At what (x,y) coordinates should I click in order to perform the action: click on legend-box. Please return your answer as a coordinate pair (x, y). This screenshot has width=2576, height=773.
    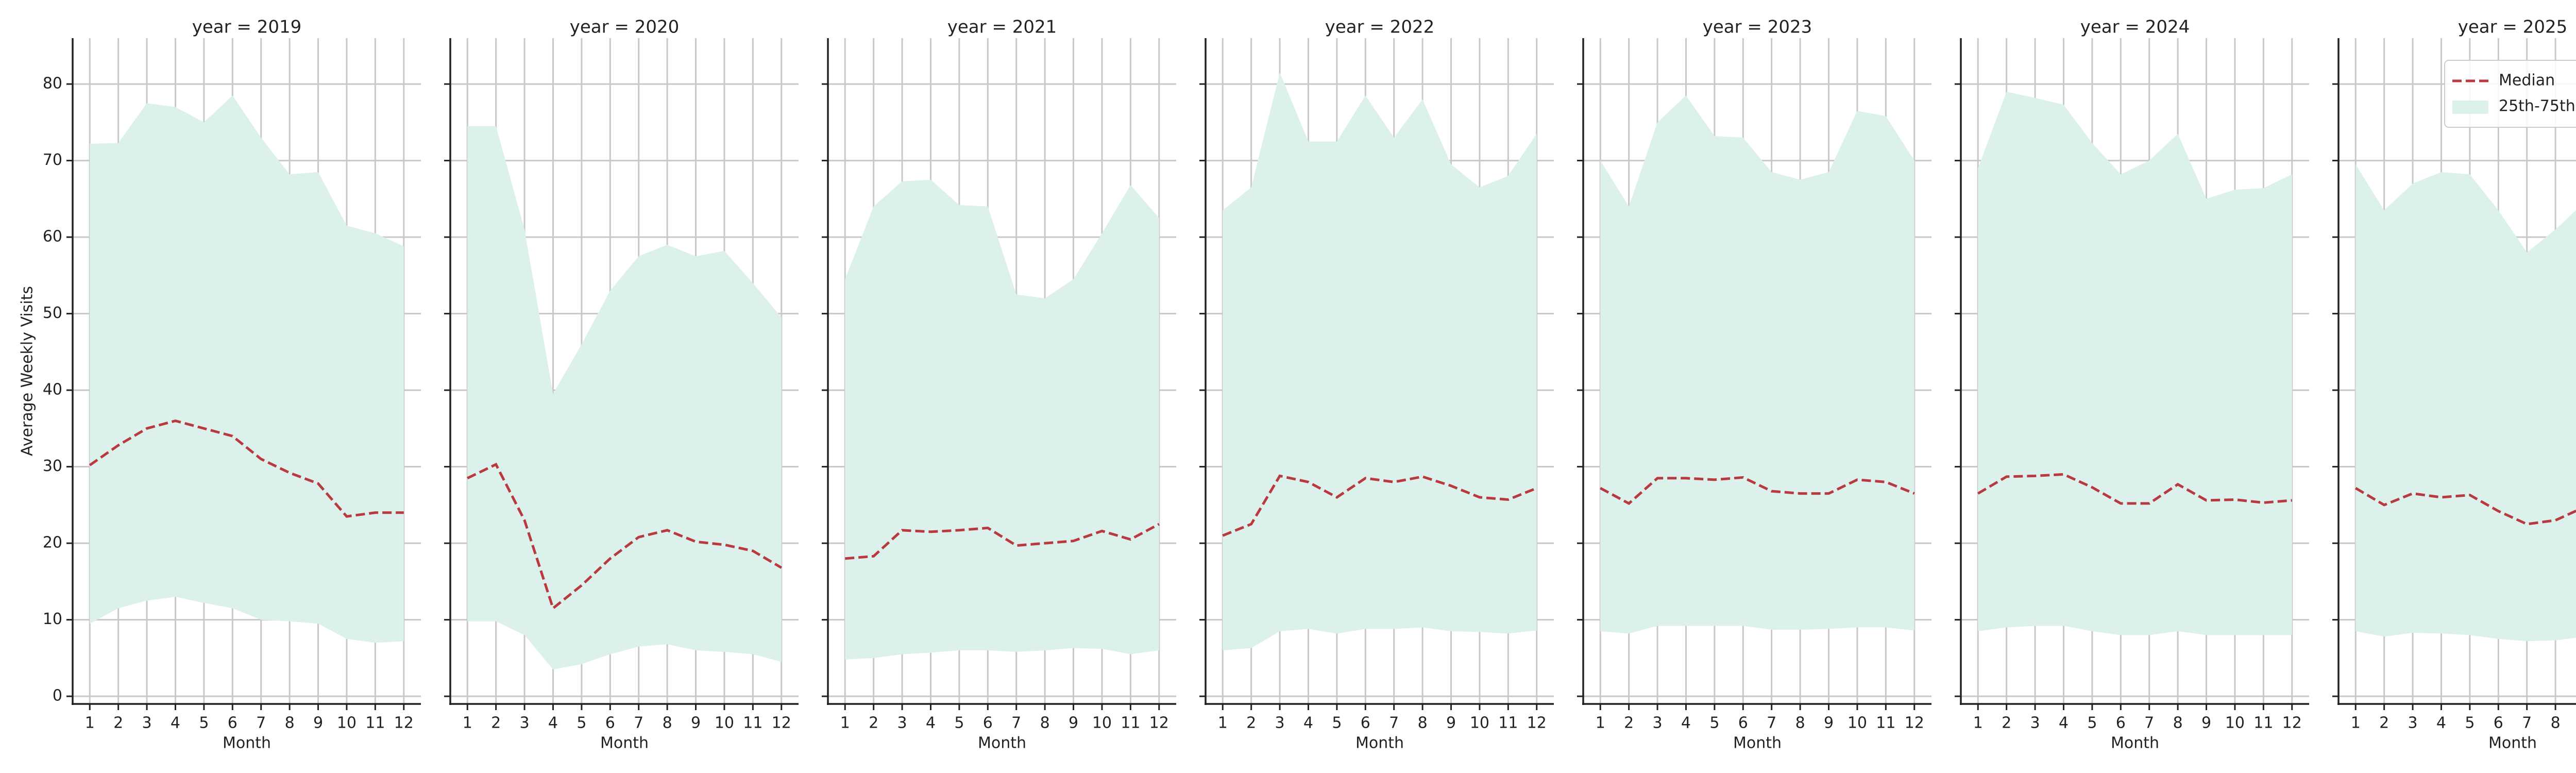
    Looking at the image, I should click on (2510, 94).